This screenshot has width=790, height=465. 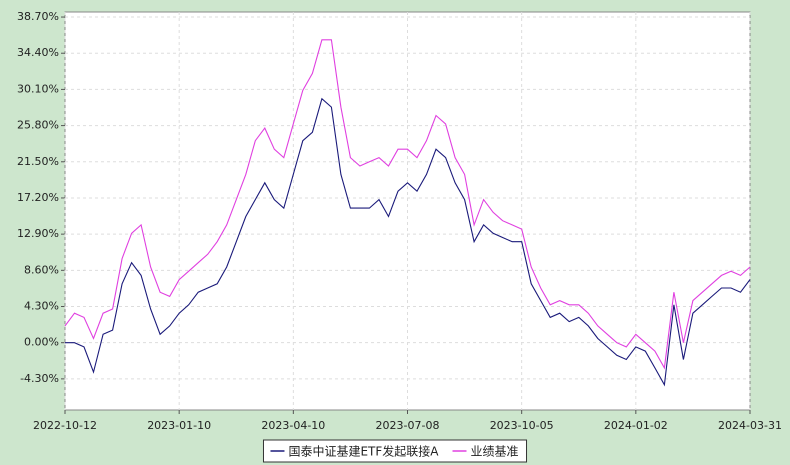 I want to click on y-tick-label: 38.70%, so click(x=38, y=16).